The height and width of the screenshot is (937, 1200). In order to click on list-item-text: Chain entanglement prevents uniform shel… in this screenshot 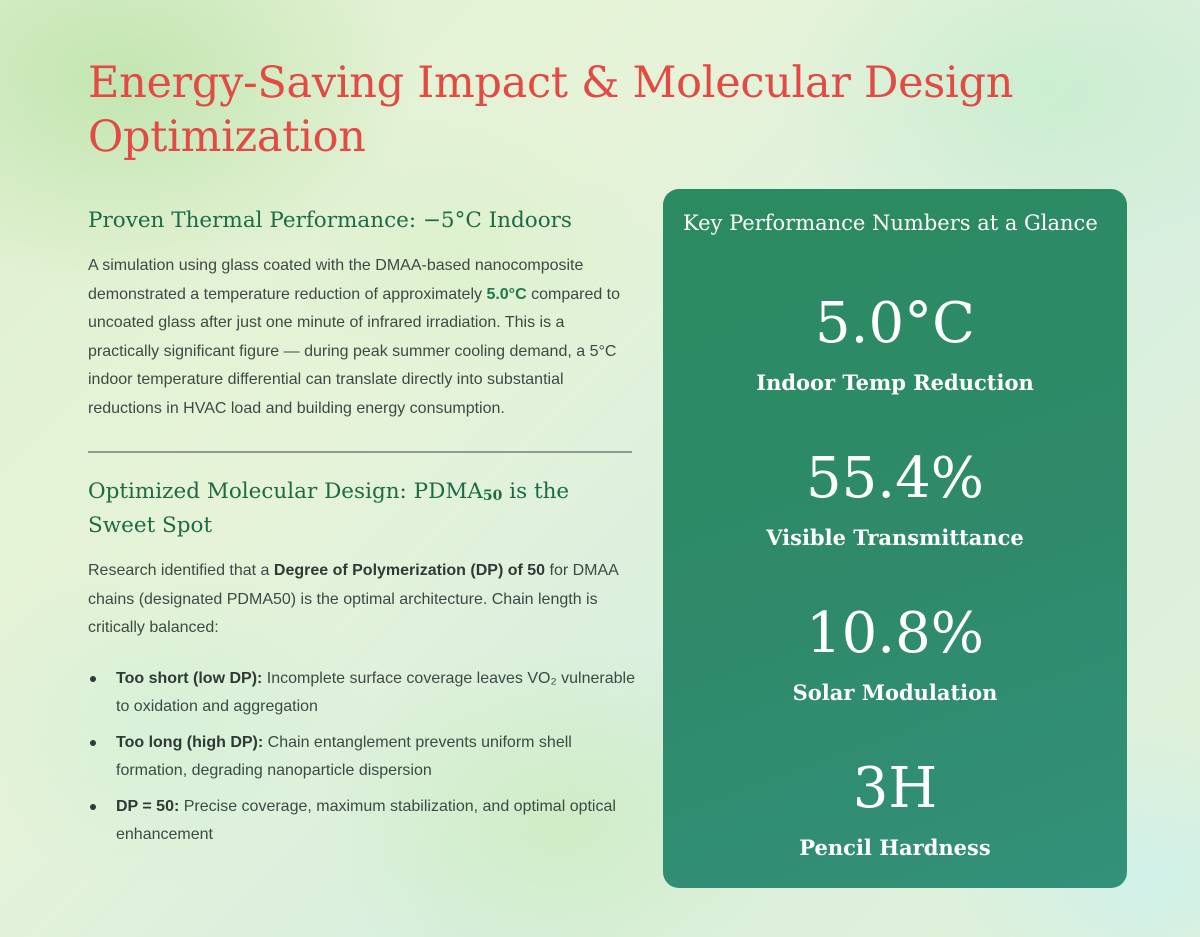, I will do `click(344, 756)`.